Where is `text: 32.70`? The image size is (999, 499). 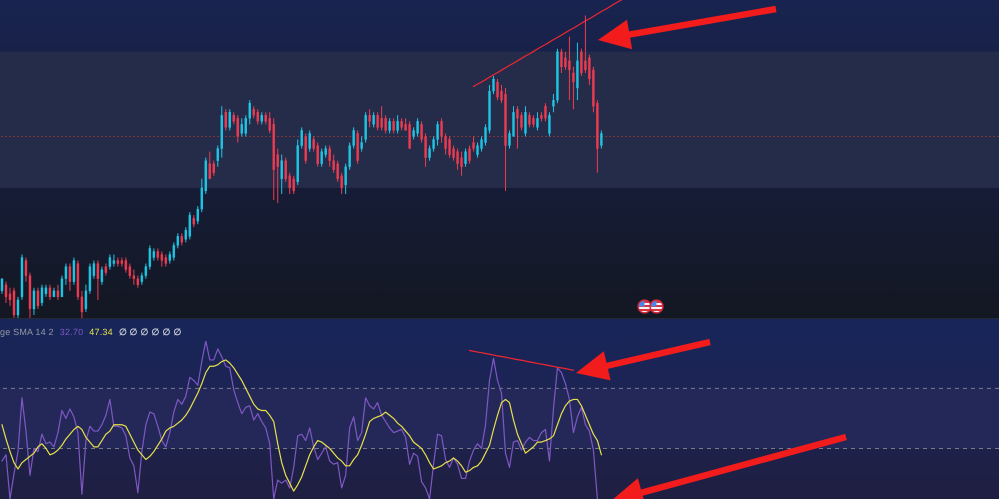 text: 32.70 is located at coordinates (72, 332).